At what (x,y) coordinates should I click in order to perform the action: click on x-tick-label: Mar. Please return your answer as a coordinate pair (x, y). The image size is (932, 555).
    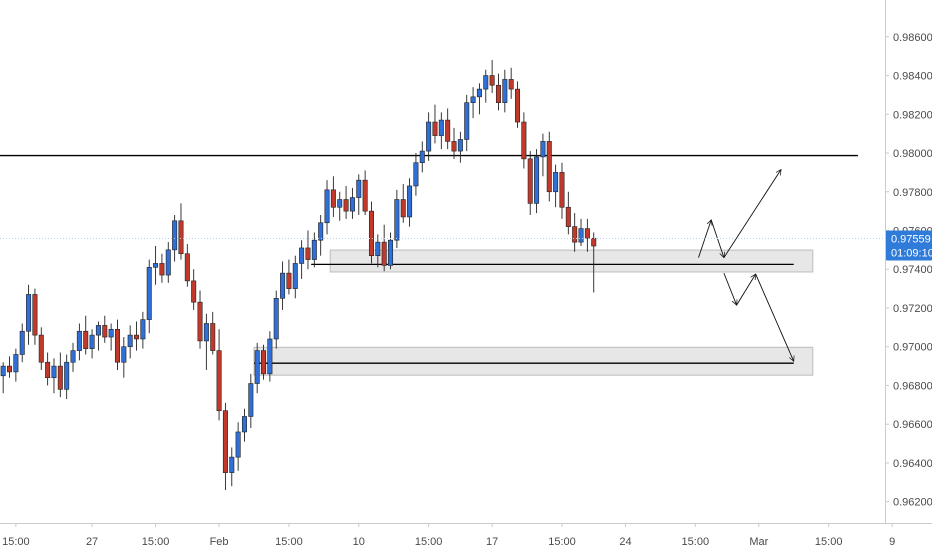
    Looking at the image, I should click on (758, 542).